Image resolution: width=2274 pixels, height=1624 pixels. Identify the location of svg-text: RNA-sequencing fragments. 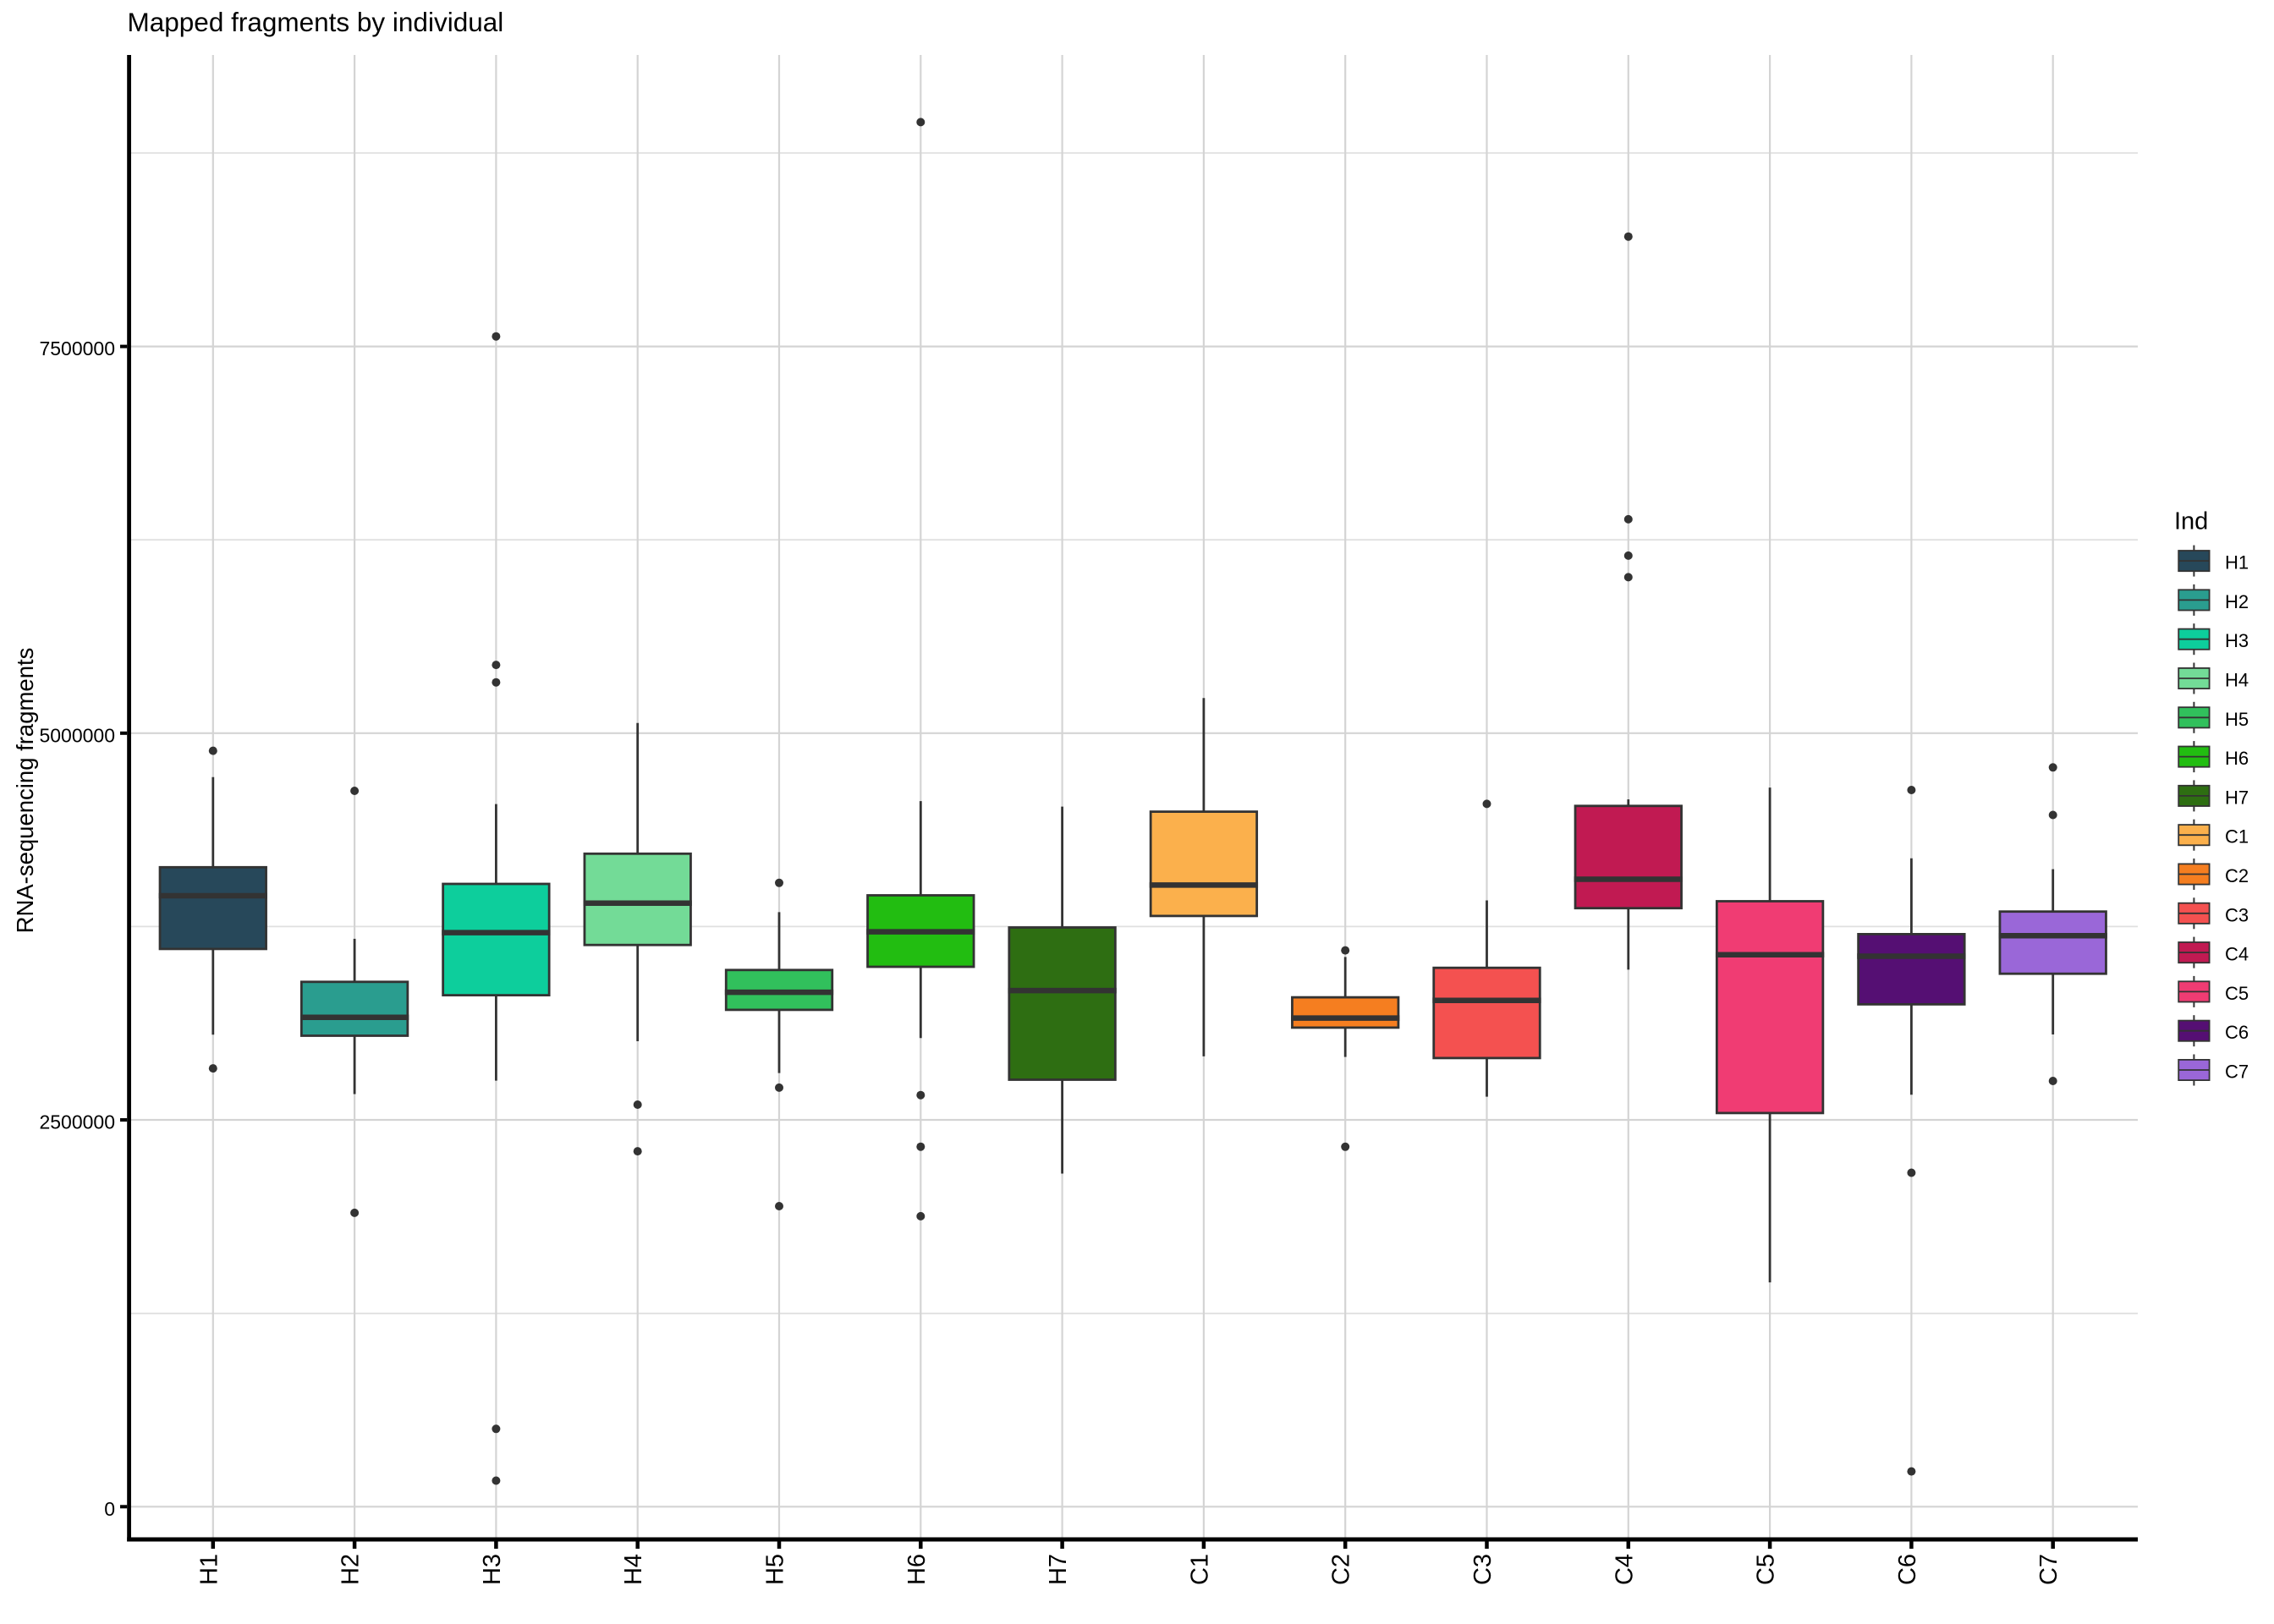
(25, 791).